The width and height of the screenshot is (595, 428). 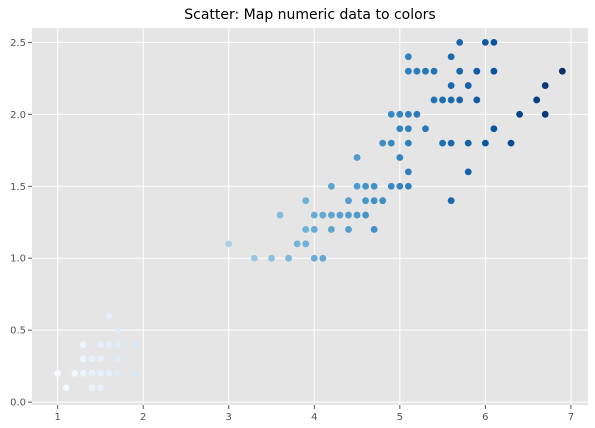 What do you see at coordinates (314, 417) in the screenshot?
I see `x-tick-label: 4` at bounding box center [314, 417].